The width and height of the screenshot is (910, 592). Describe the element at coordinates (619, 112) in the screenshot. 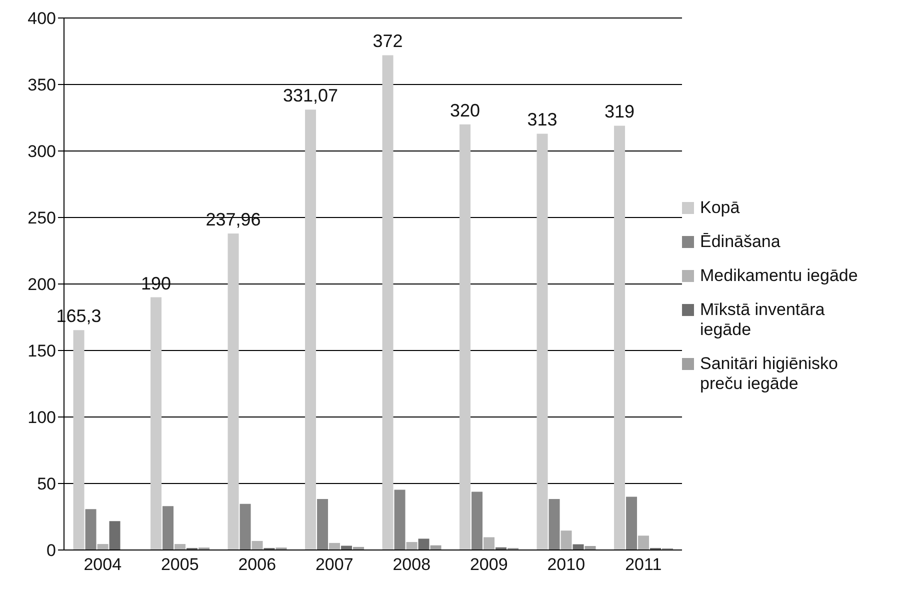

I see `data-label: 319` at that location.